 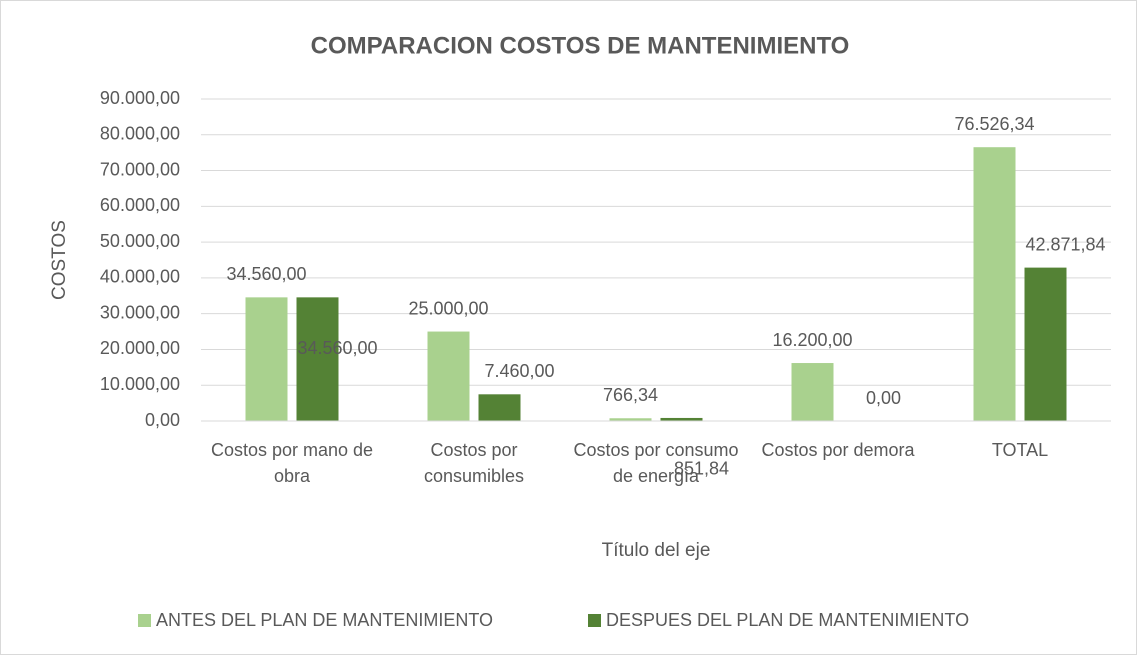 I want to click on value-label: 16.200,00, so click(x=812, y=340).